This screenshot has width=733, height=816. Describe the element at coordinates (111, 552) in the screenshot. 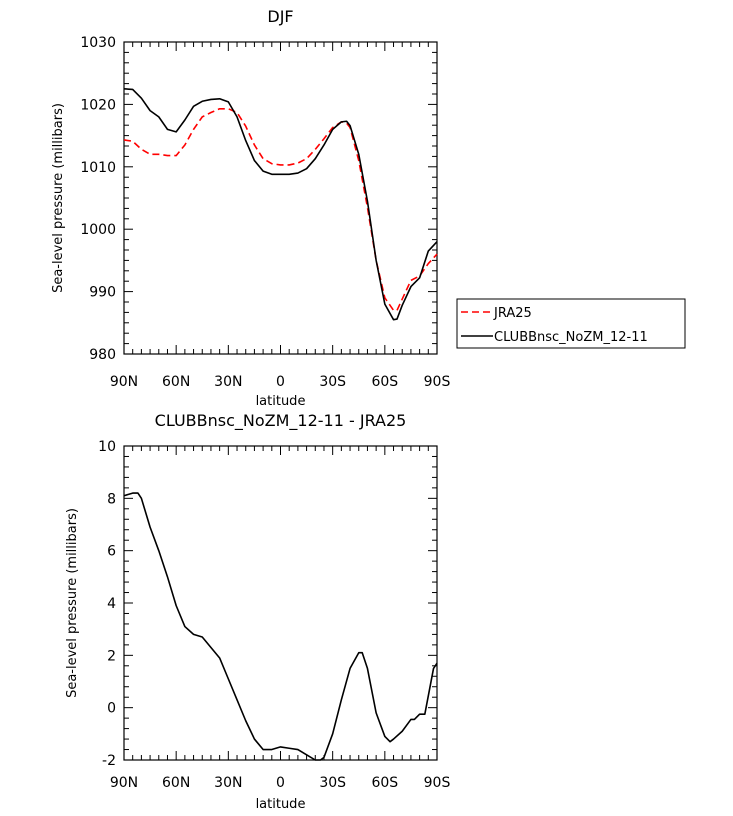

I see `y-tick-label: 6` at that location.